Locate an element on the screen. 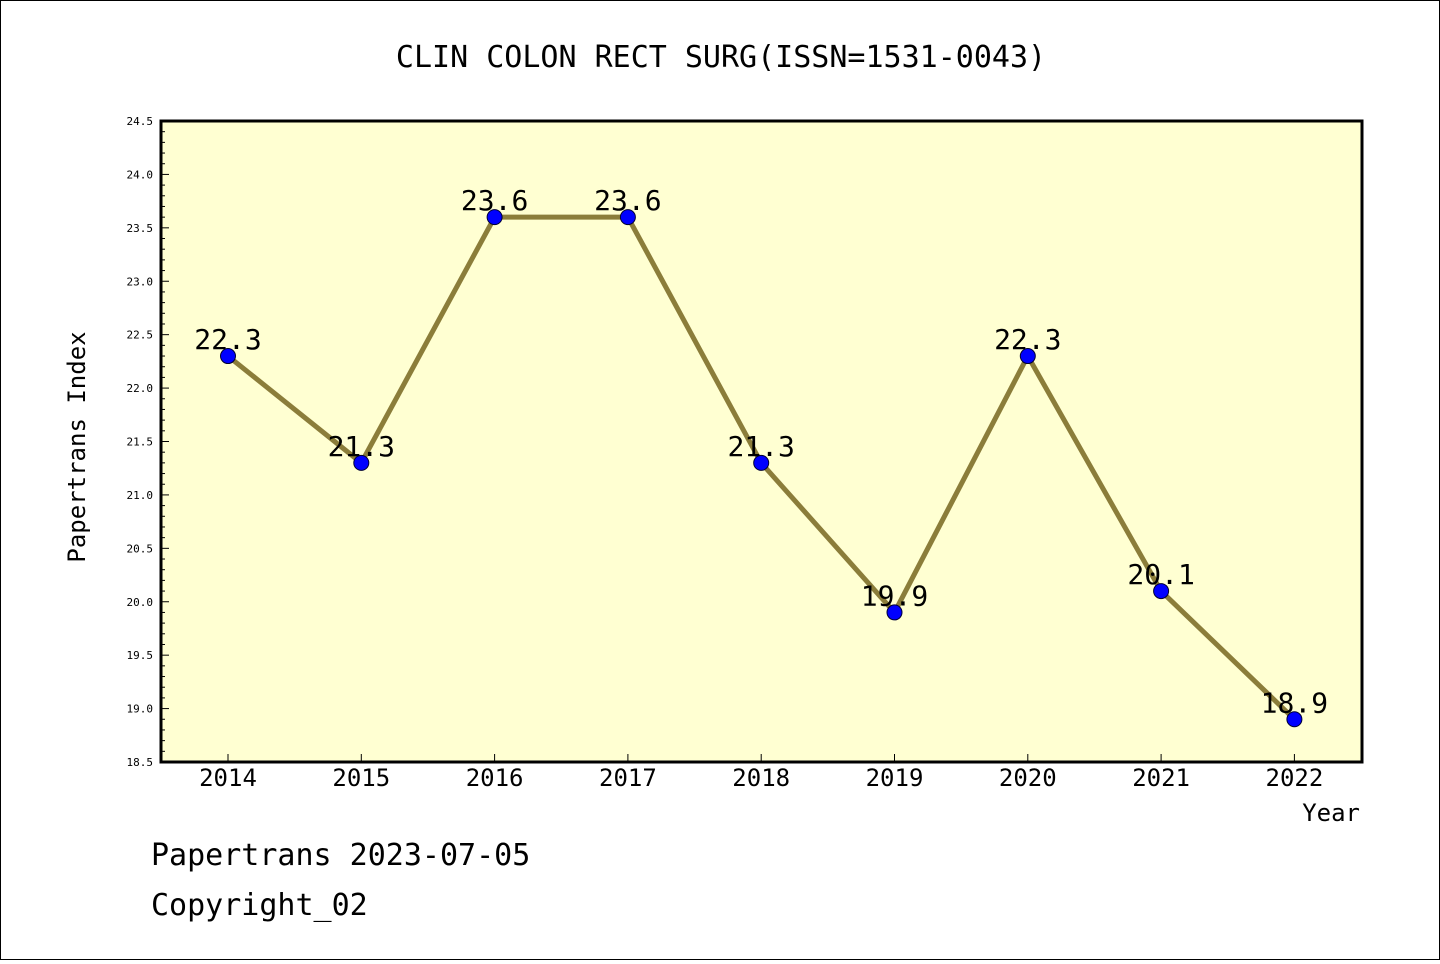 Image resolution: width=1440 pixels, height=964 pixels. y-tick-label: 19.5 is located at coordinates (140, 655).